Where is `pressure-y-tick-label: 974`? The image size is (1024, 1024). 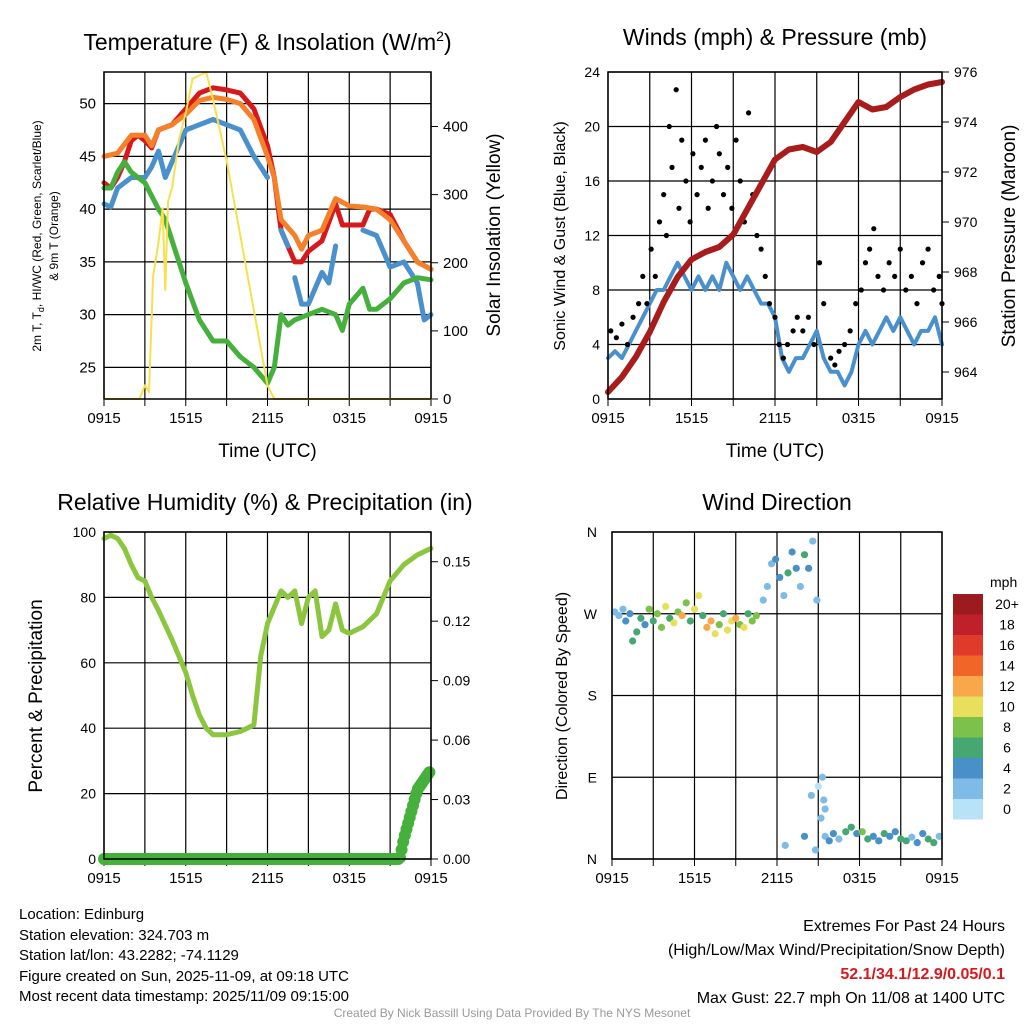 pressure-y-tick-label: 974 is located at coordinates (966, 122).